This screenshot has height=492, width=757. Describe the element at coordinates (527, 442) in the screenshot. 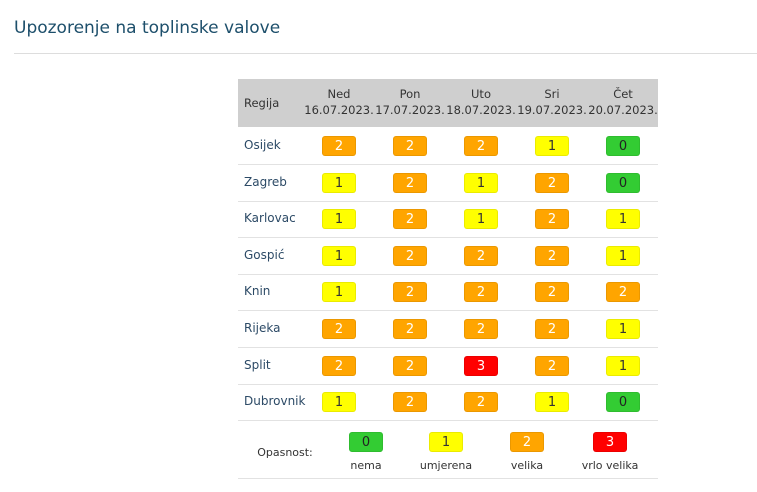

I see `legend-badge: 2` at that location.